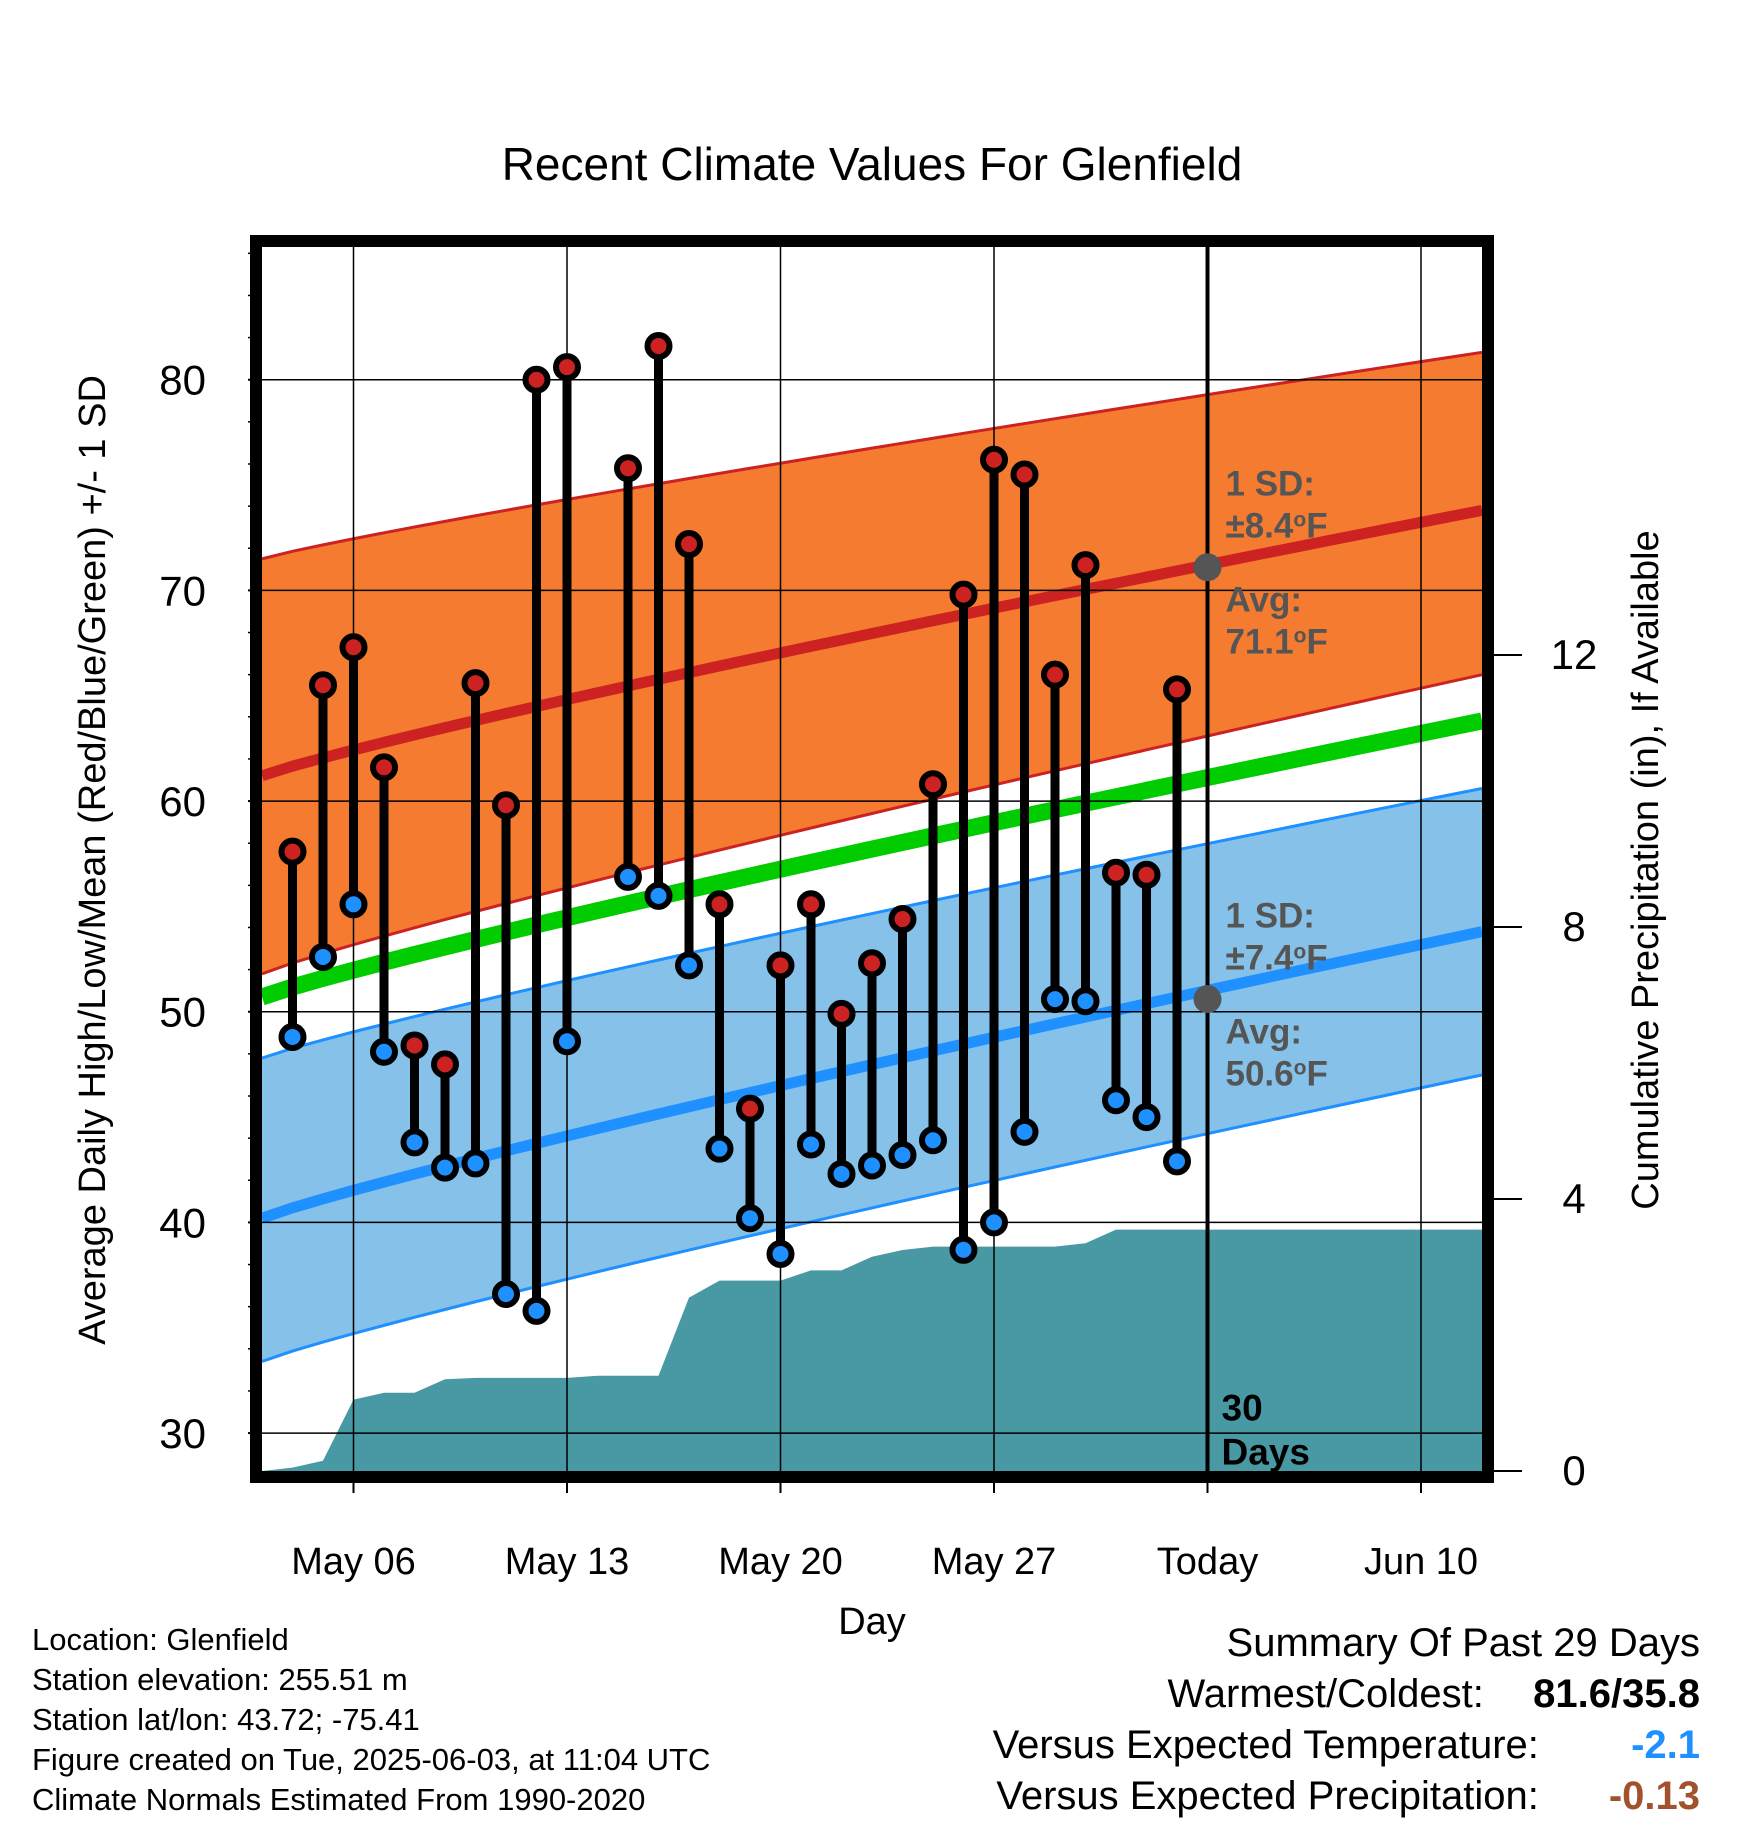 This screenshot has height=1828, width=1748. I want to click on x-tick-label: Today, so click(1207, 1562).